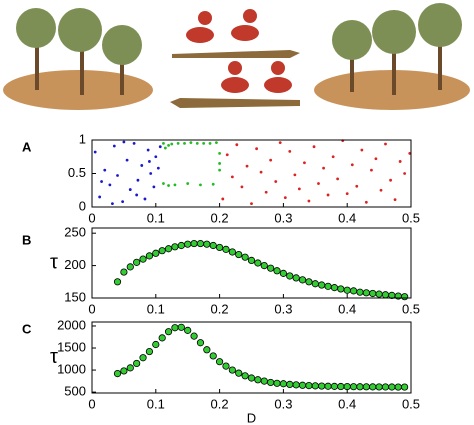 This screenshot has height=425, width=474. I want to click on arrow-right, so click(236, 54).